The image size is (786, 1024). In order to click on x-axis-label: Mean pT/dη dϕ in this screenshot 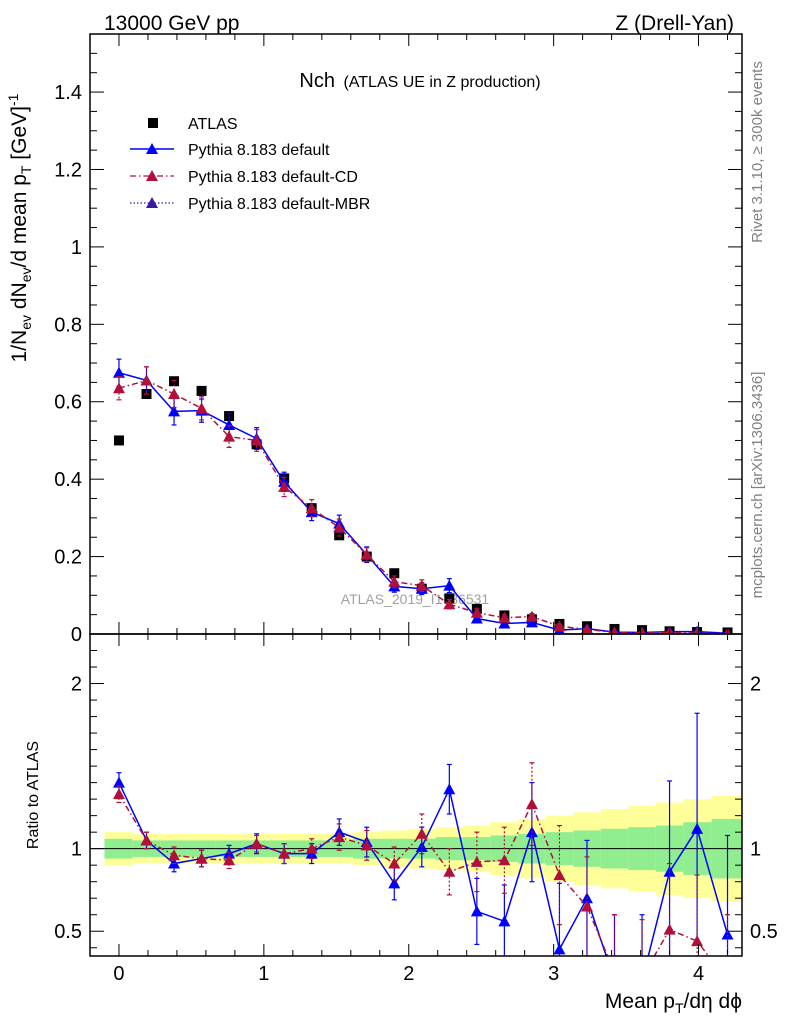, I will do `click(673, 1003)`.